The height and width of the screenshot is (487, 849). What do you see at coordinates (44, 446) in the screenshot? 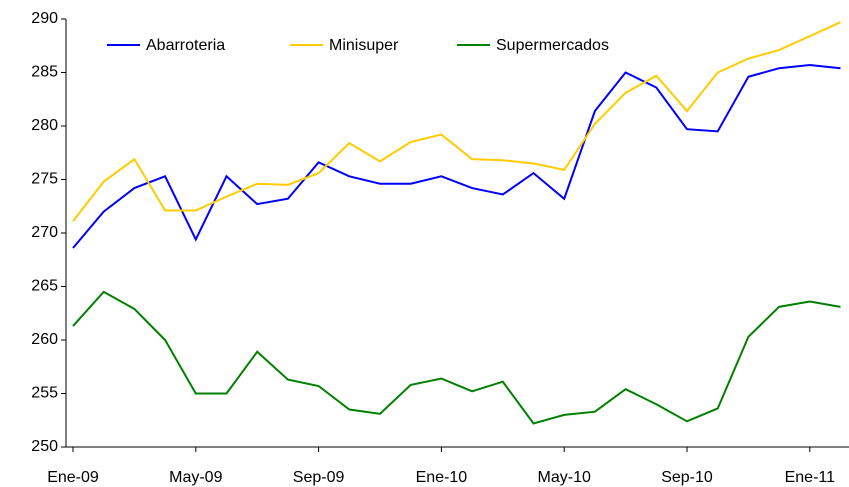
I see `y-tick-label: 250` at bounding box center [44, 446].